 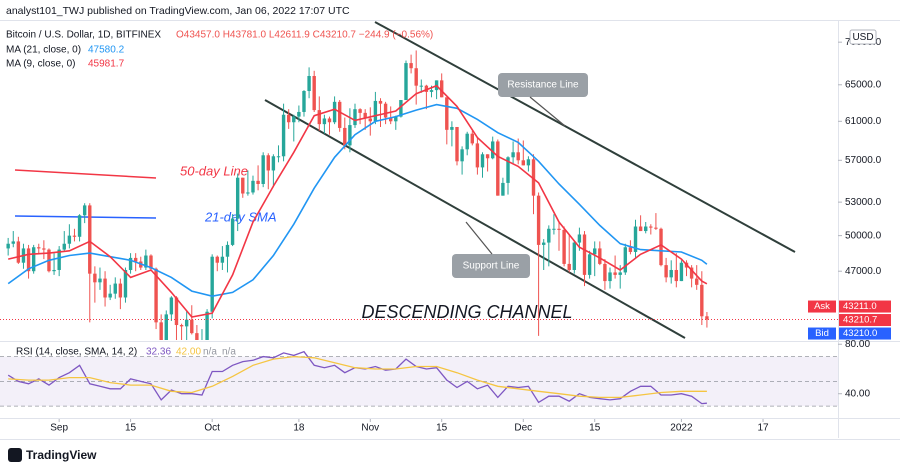 I want to click on currency: USD, so click(x=862, y=37).